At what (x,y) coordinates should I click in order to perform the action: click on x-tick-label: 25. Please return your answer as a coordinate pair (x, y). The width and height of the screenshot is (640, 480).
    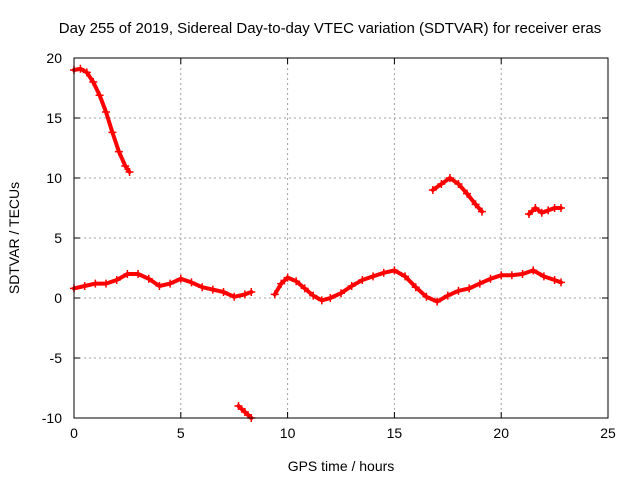
    Looking at the image, I should click on (608, 433).